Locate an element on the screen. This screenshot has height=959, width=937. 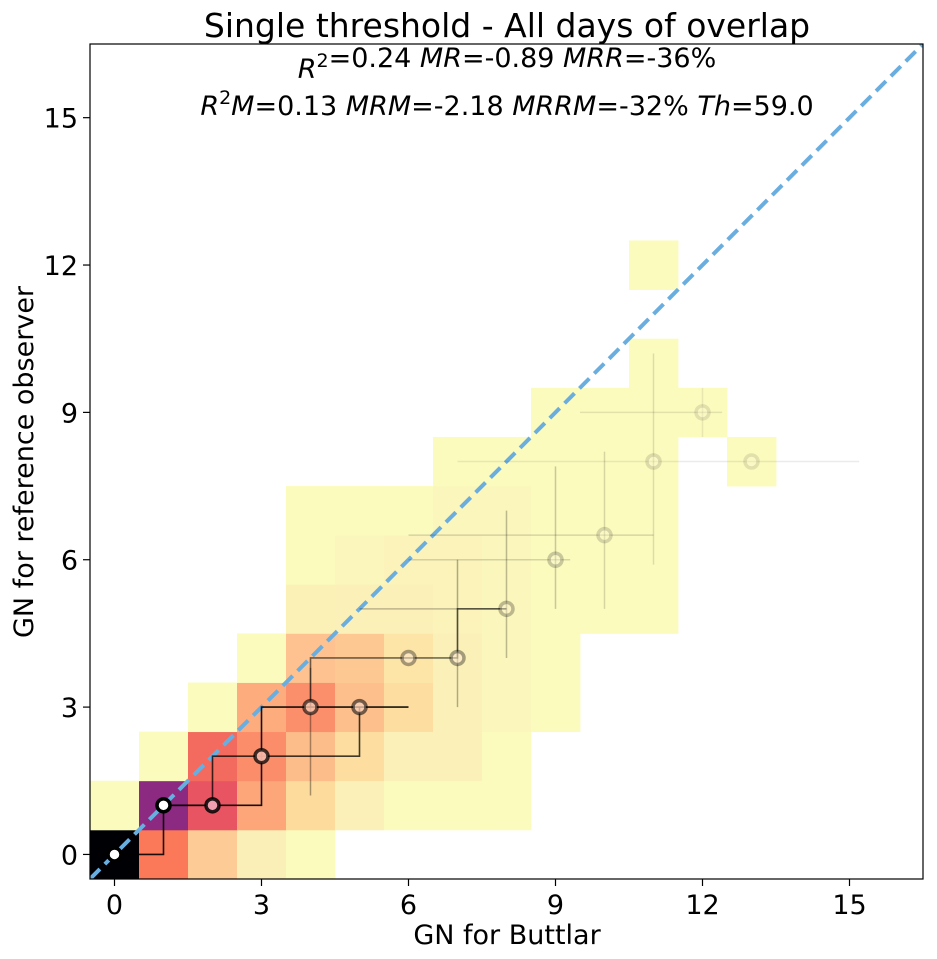
x-tick-label: 0 is located at coordinates (114, 905).